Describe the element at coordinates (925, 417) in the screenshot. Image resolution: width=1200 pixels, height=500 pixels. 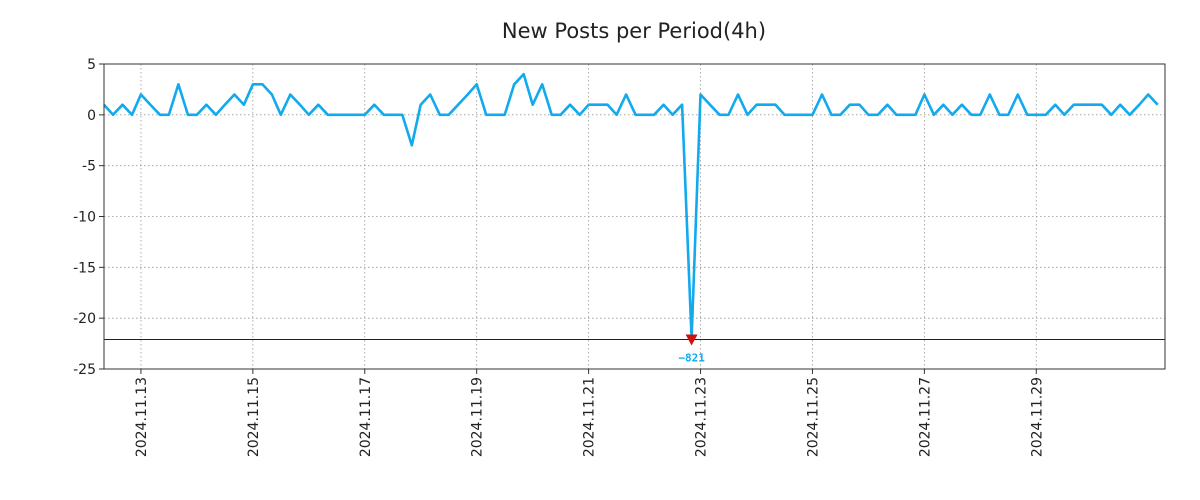
I see `x-tick-label: 2024.11.27` at that location.